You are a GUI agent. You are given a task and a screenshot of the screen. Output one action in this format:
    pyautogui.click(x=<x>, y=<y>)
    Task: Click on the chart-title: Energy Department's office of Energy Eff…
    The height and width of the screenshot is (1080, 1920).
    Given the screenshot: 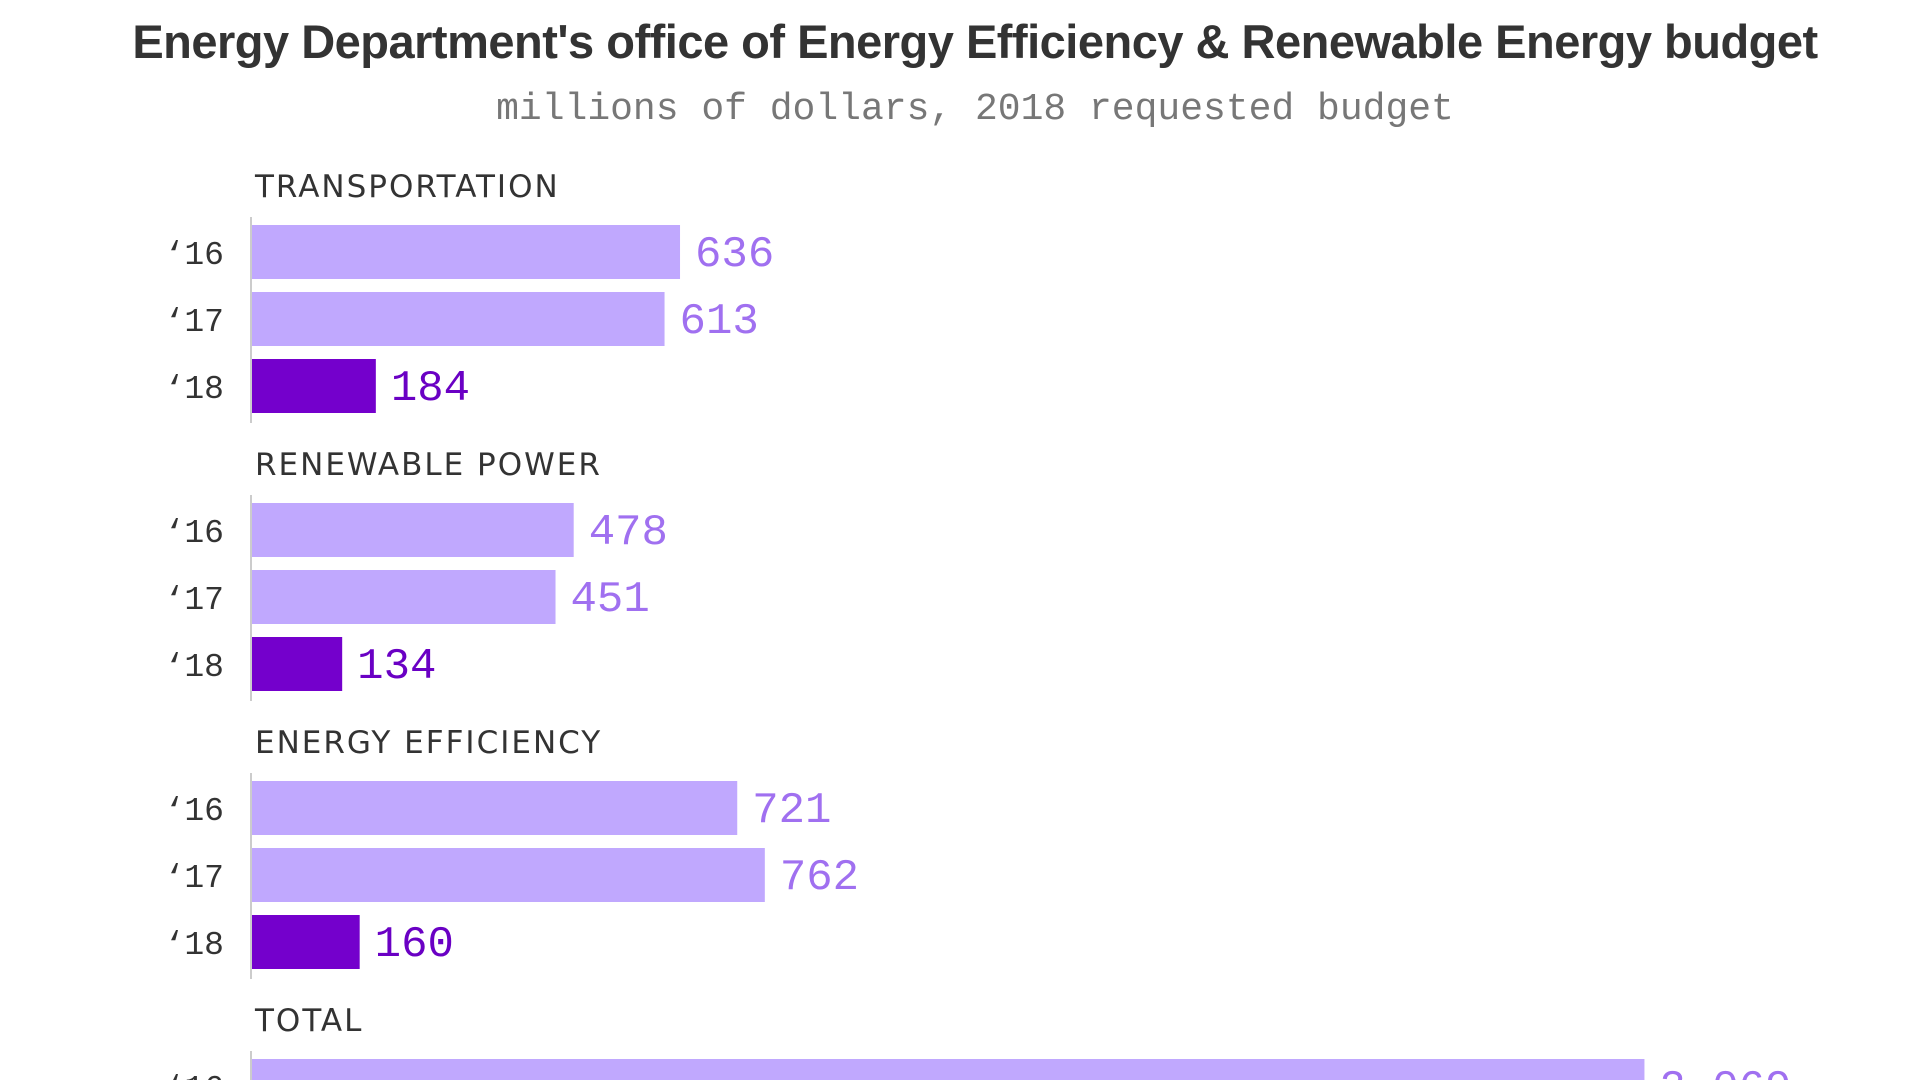 What is the action you would take?
    pyautogui.click(x=975, y=41)
    